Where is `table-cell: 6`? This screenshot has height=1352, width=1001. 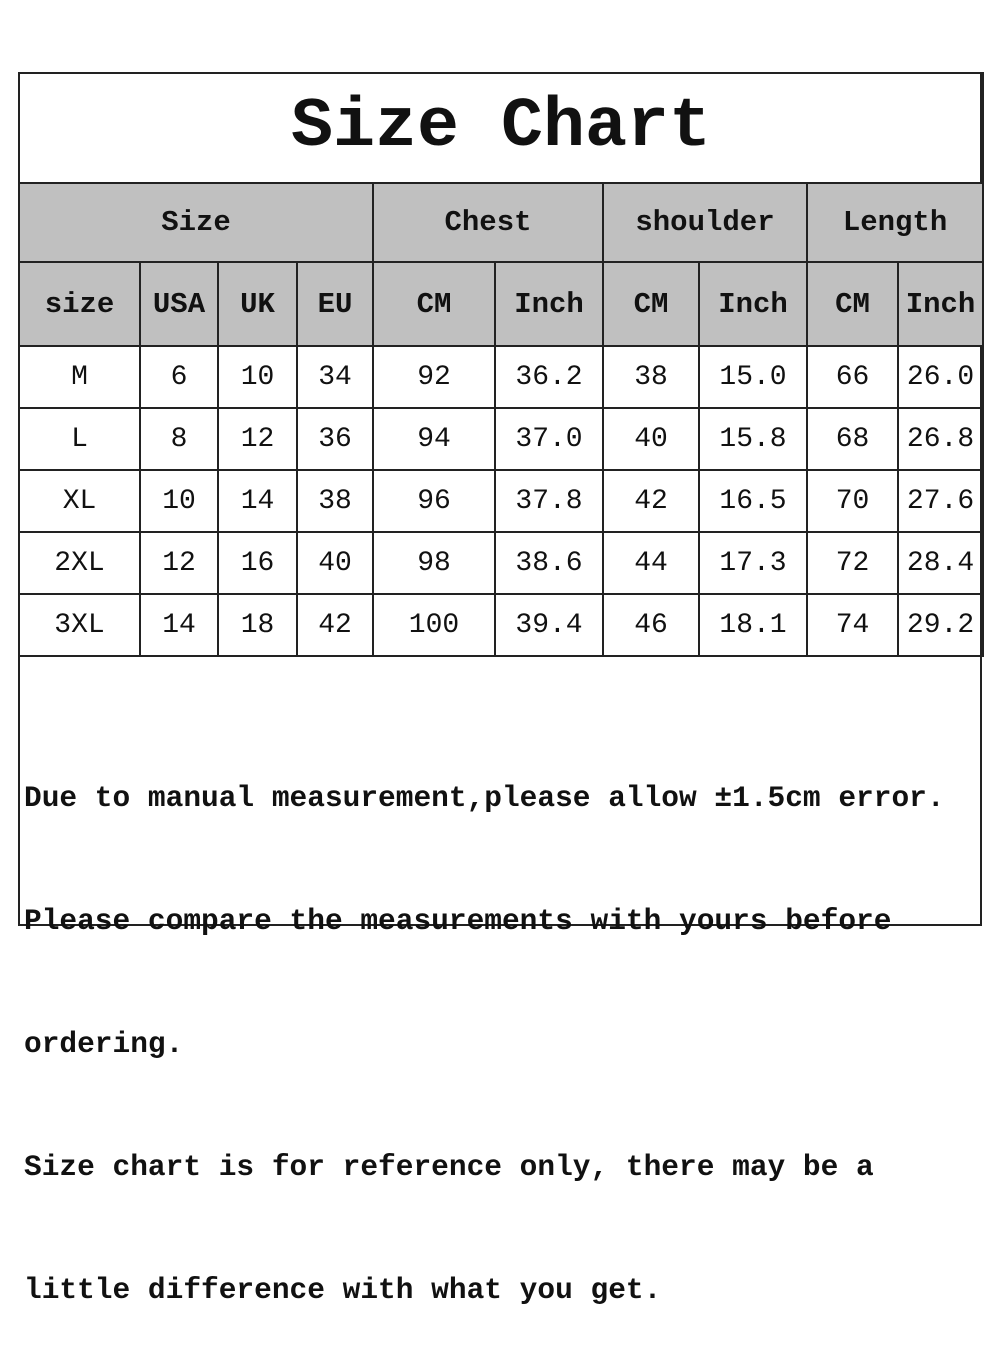 table-cell: 6 is located at coordinates (179, 377).